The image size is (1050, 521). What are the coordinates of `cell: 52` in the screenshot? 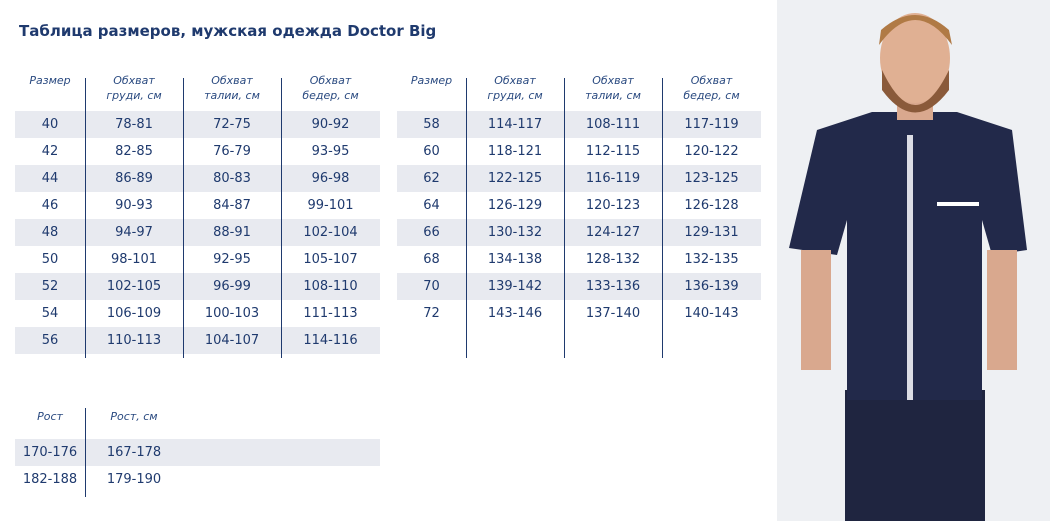 It's located at (50, 286).